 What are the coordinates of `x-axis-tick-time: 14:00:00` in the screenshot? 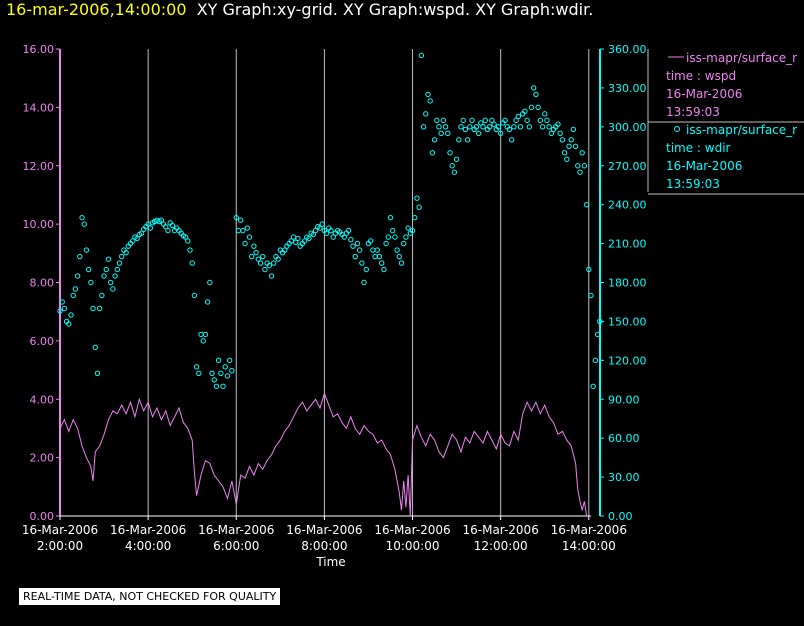 It's located at (589, 546).